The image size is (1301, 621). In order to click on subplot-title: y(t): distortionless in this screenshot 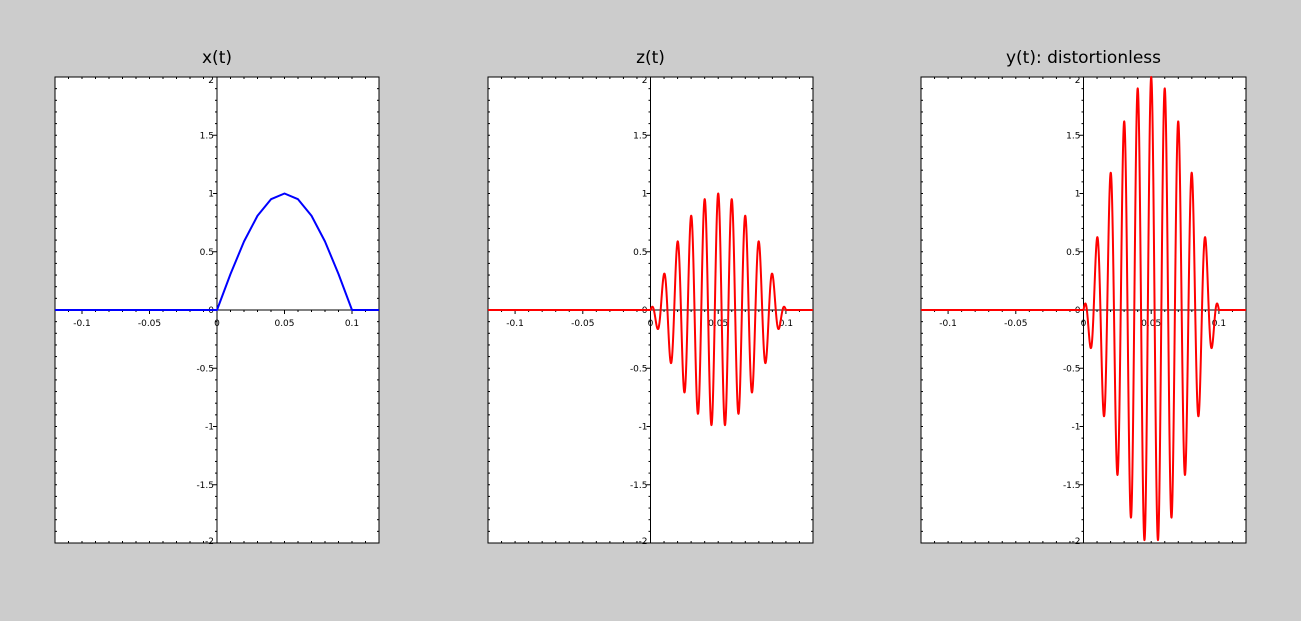, I will do `click(1083, 58)`.